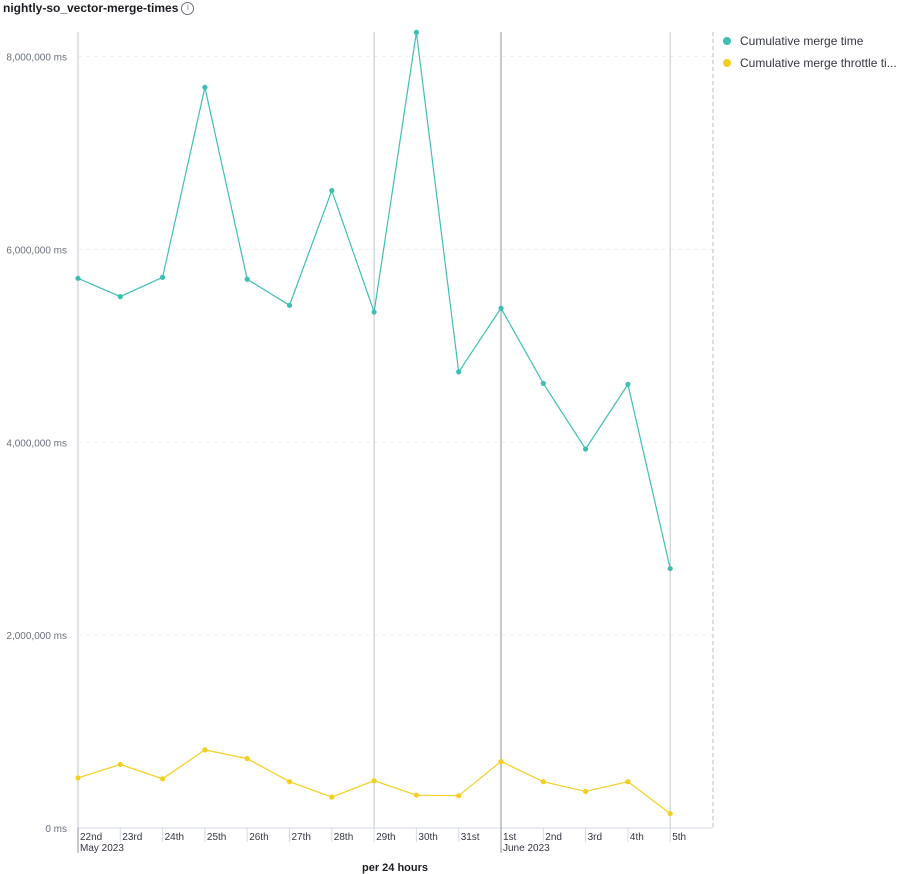  What do you see at coordinates (553, 837) in the screenshot?
I see `x-tick-label: 2nd` at bounding box center [553, 837].